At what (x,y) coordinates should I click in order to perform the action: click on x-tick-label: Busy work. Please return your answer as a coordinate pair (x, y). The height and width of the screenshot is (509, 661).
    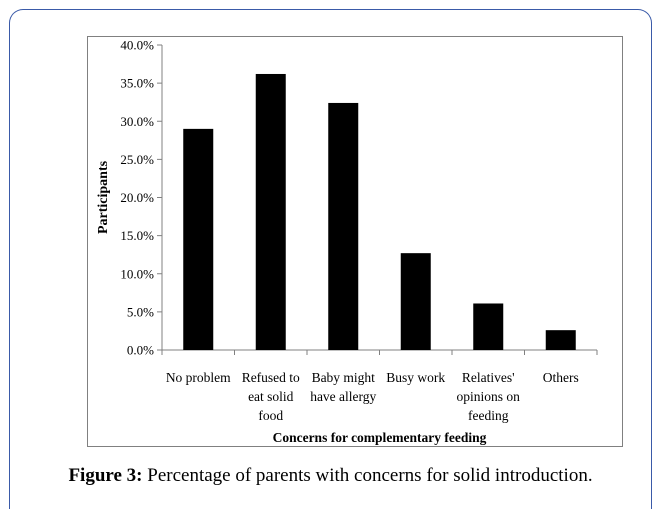
    Looking at the image, I should click on (415, 377).